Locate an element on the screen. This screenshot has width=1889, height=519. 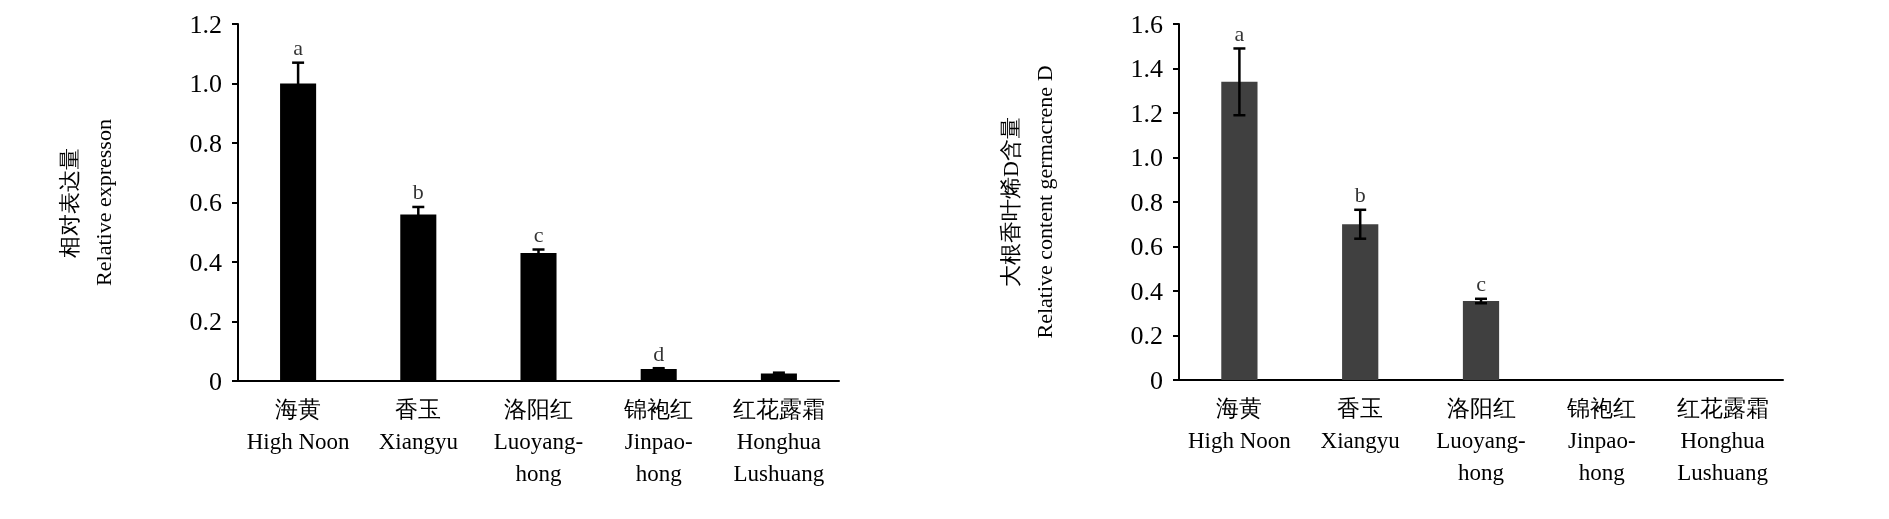
y-axis-title: 大根香叶烯D含量 Relative content germacrene D is located at coordinates (1027, 202).